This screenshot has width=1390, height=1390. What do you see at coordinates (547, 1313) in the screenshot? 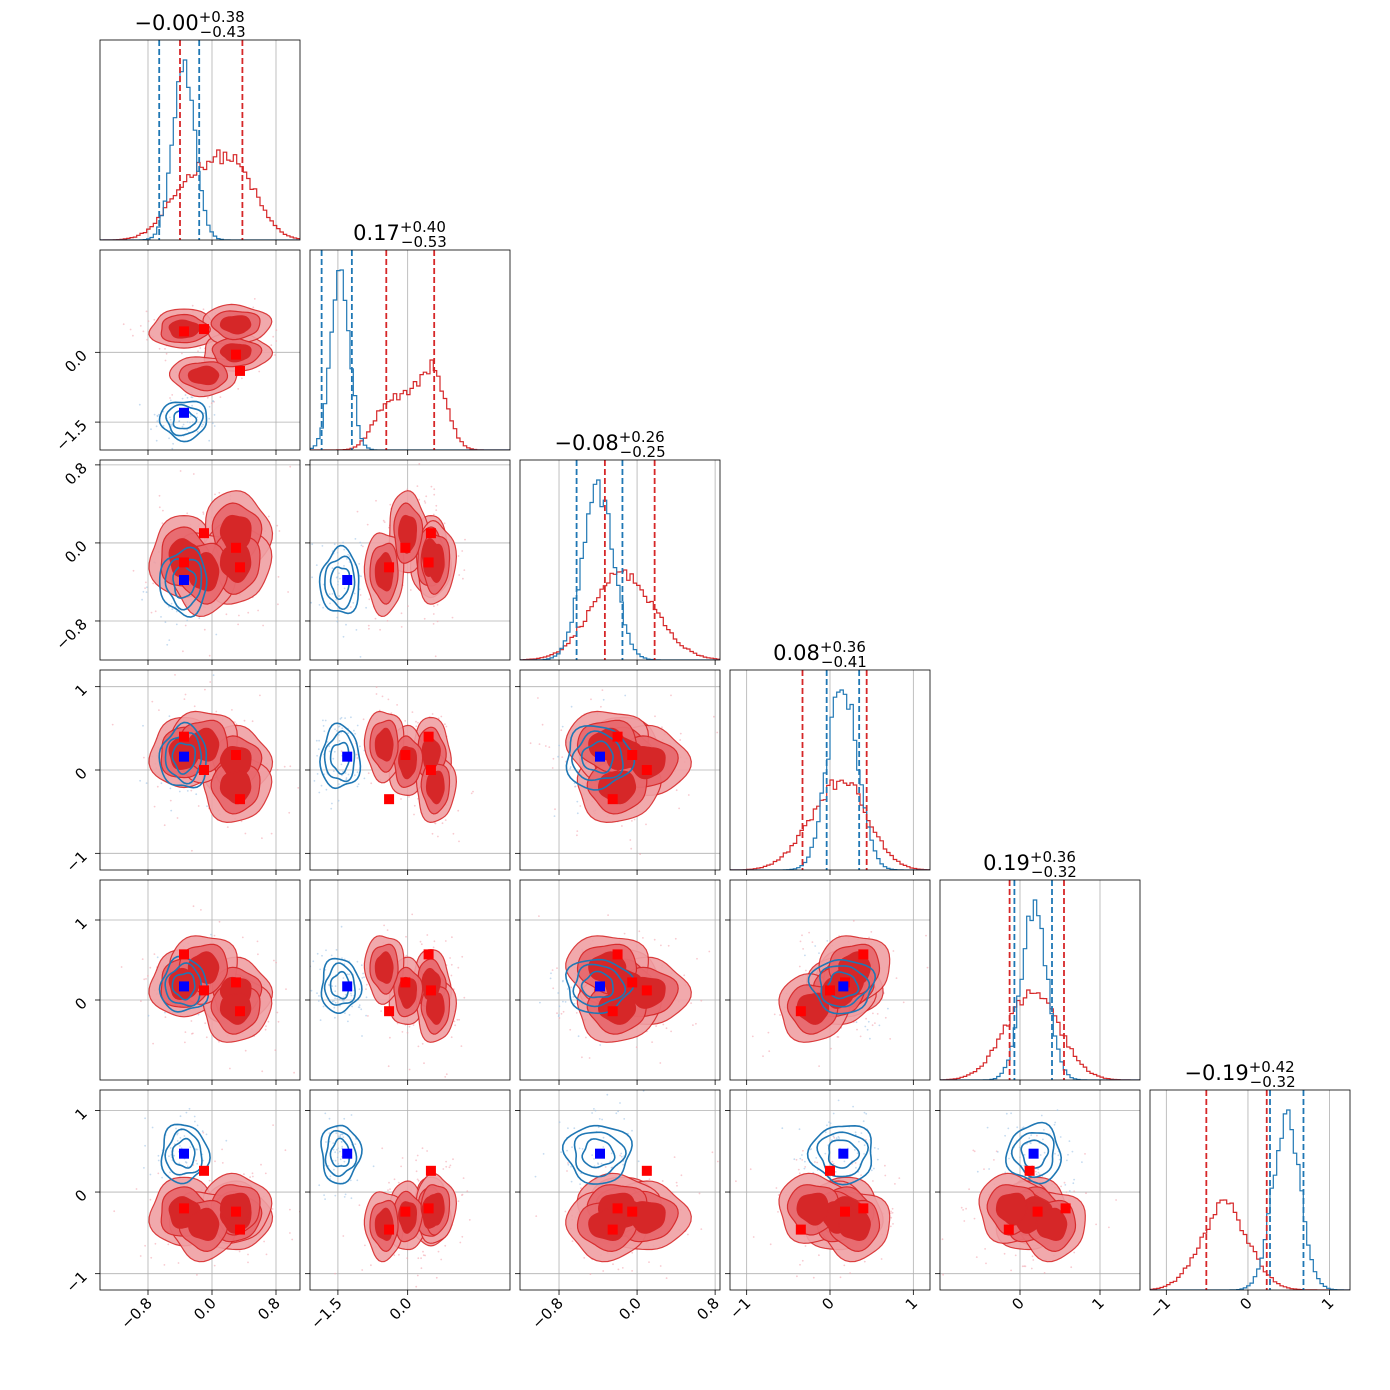
I see `x-tick-label: −0.8` at bounding box center [547, 1313].